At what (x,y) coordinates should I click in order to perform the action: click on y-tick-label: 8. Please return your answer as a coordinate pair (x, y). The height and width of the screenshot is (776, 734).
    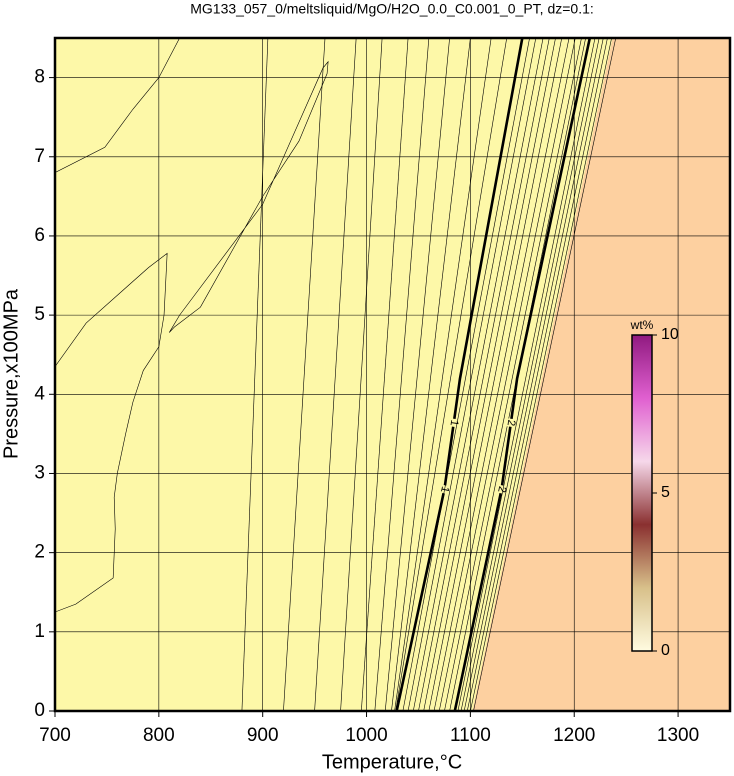
    Looking at the image, I should click on (39, 77).